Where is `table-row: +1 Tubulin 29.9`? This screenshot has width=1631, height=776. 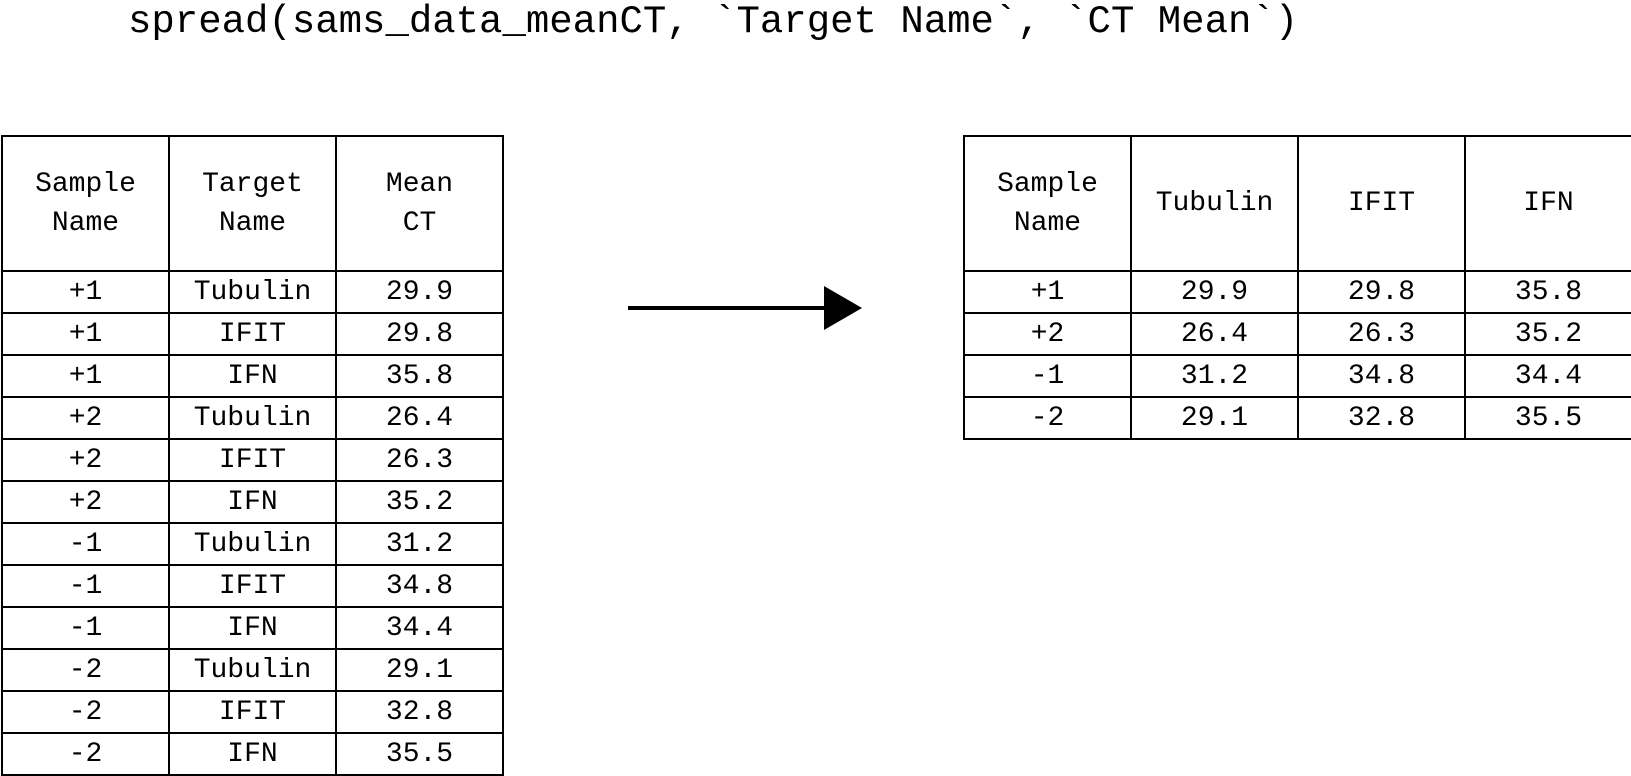
table-row: +1 Tubulin 29.9 is located at coordinates (252, 292).